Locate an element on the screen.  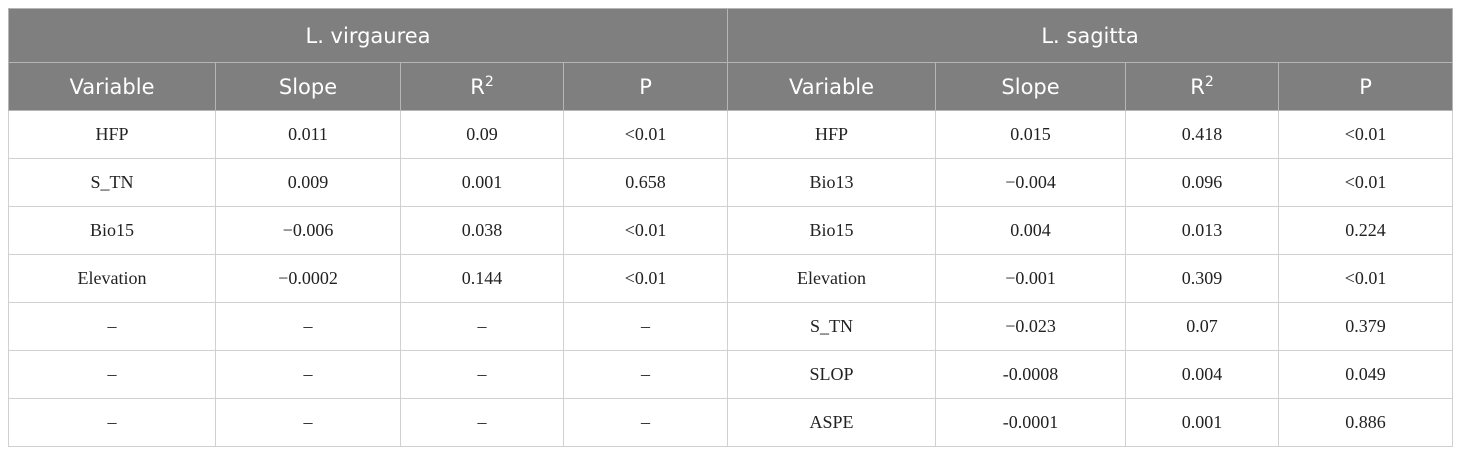
table-cell: 0.886 is located at coordinates (1366, 422).